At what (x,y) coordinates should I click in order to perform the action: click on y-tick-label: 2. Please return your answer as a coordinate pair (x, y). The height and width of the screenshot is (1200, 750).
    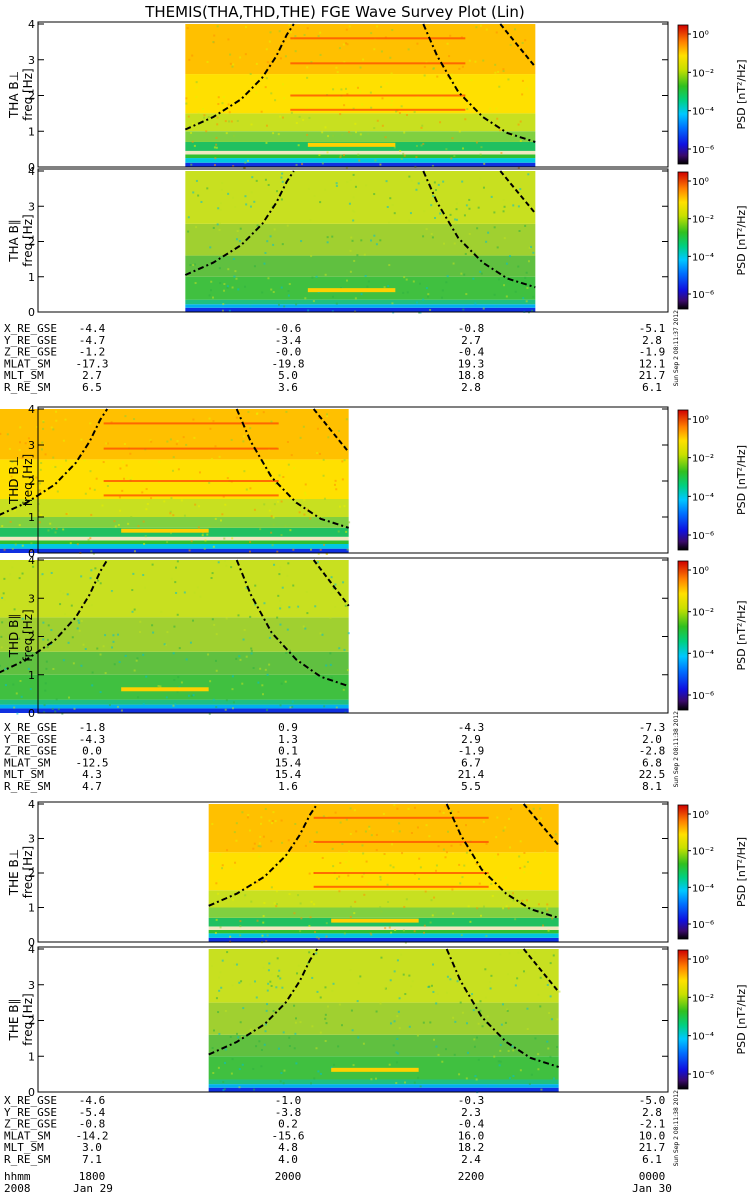
    Looking at the image, I should click on (31, 1021).